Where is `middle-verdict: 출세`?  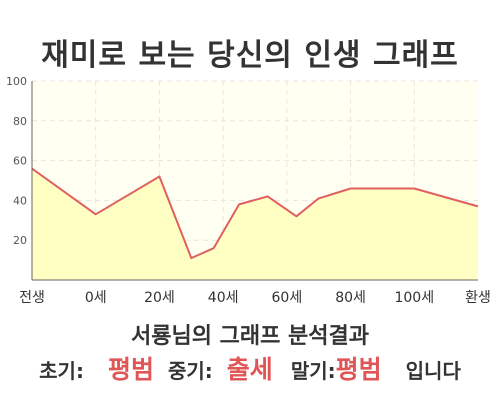 middle-verdict: 출세 is located at coordinates (249, 369).